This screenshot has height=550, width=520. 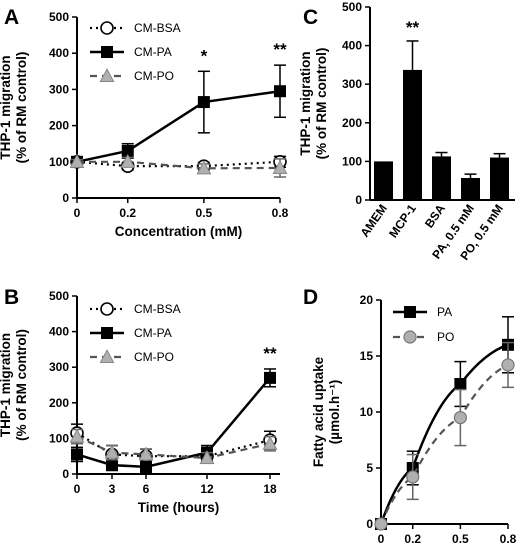 I want to click on category-label: AMEM, so click(x=373, y=221).